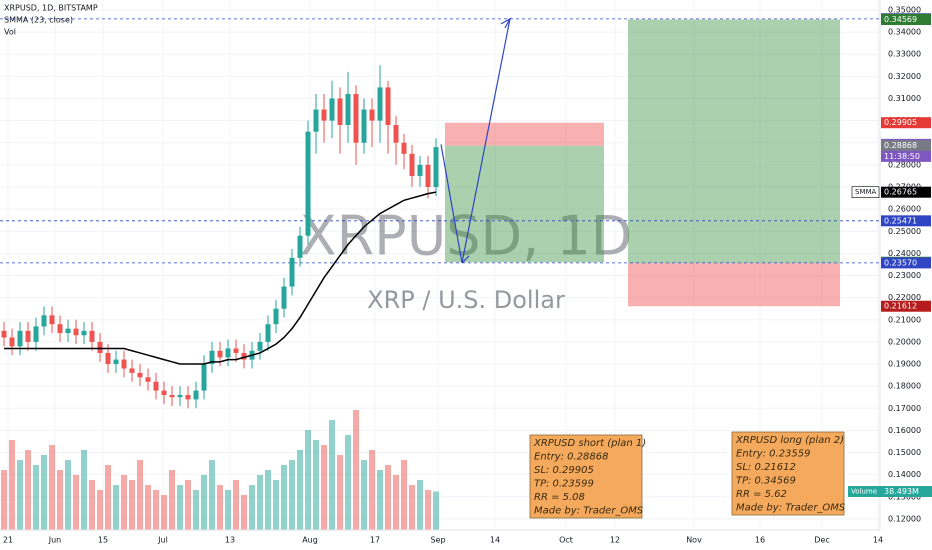 This screenshot has height=550, width=932. Describe the element at coordinates (437, 540) in the screenshot. I see `x-tick-label: Sep` at that location.